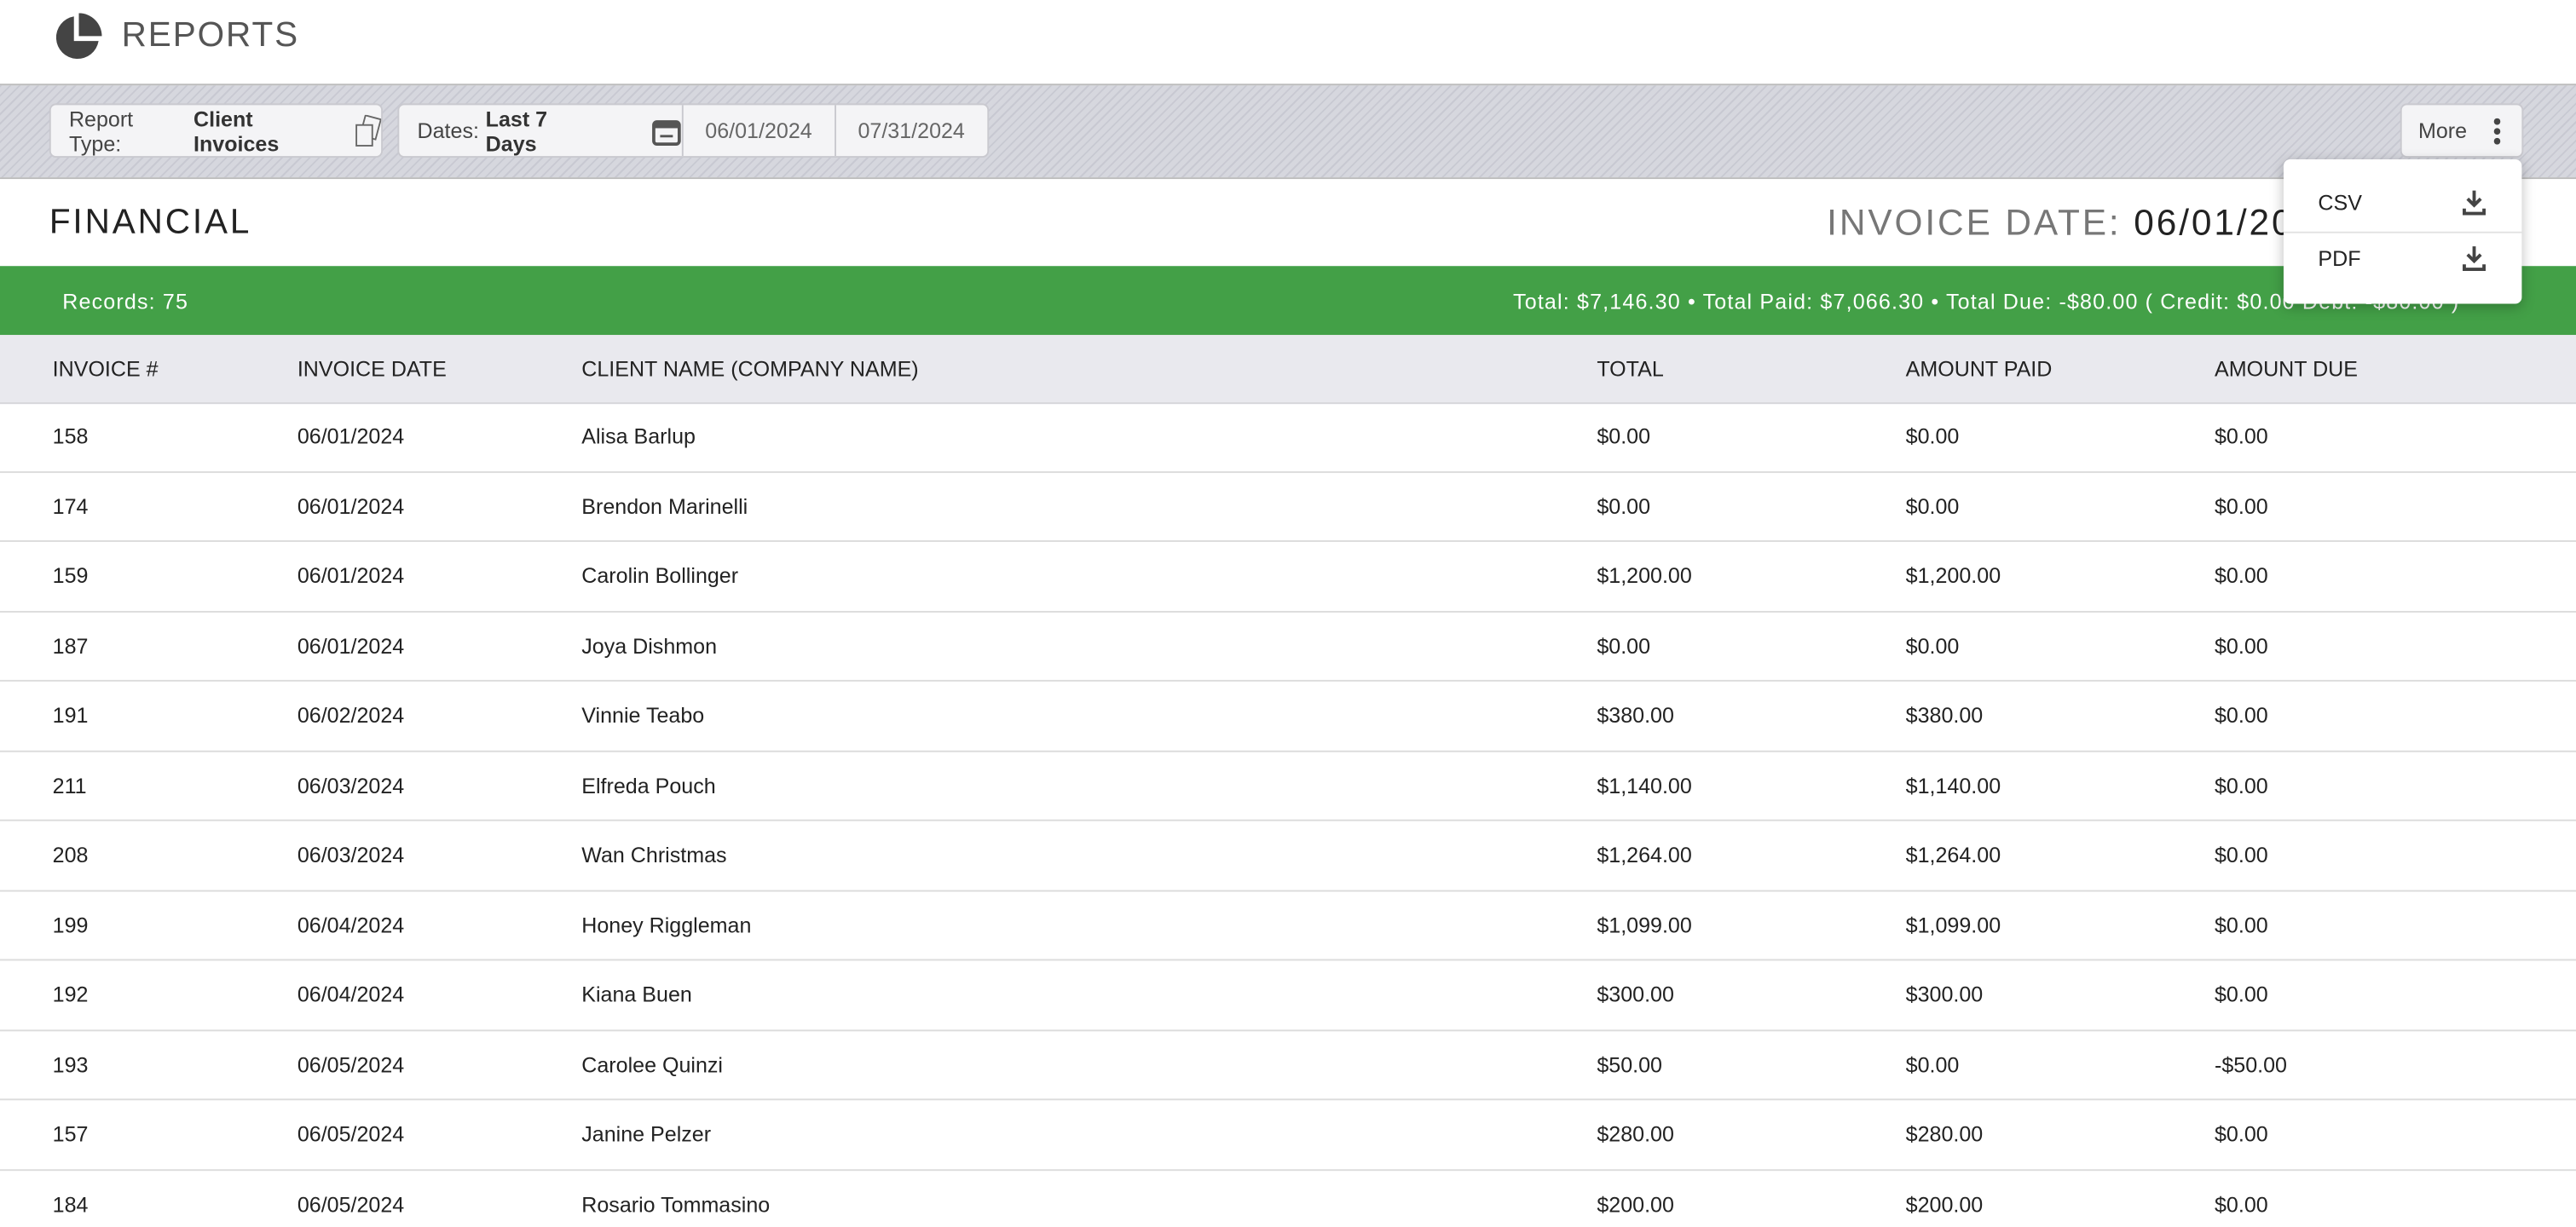 The height and width of the screenshot is (1227, 2576). I want to click on table-cell: 159, so click(70, 575).